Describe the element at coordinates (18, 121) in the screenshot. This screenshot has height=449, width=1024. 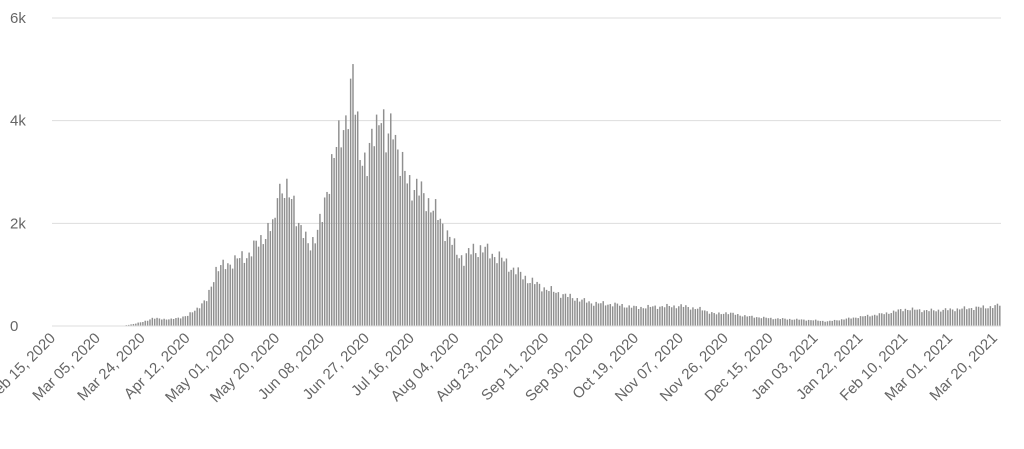
I see `y-tick-label: 4k` at that location.